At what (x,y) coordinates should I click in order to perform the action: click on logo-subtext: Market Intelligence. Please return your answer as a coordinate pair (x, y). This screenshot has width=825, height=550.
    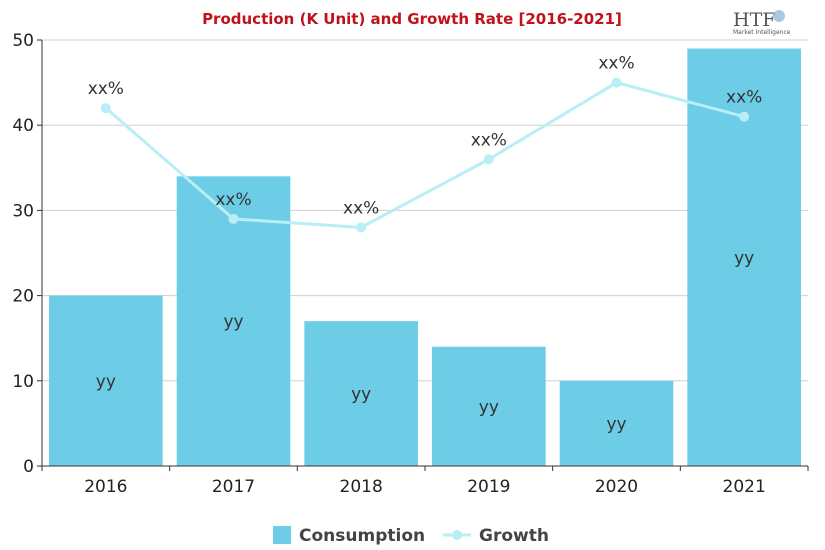
    Looking at the image, I should click on (762, 32).